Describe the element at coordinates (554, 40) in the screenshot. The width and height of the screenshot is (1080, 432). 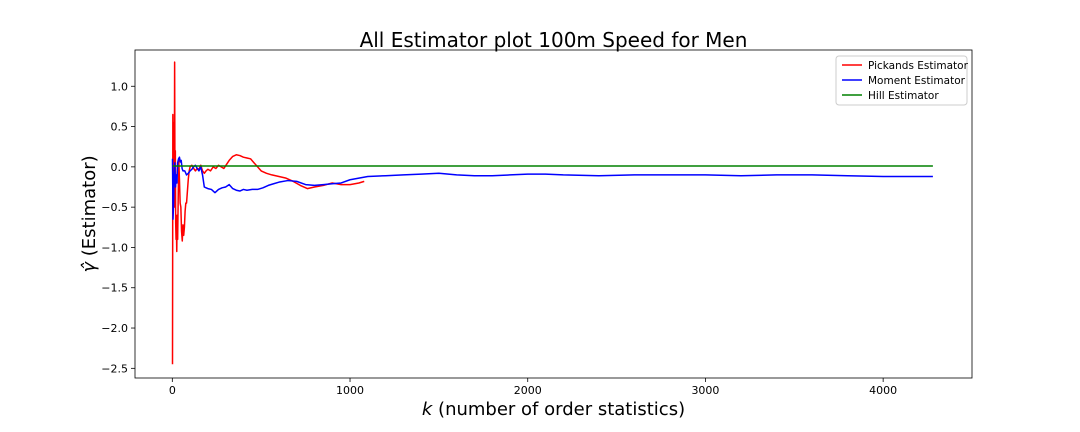
I see `chart-title: All Estimator plot 100m Speed for Men` at that location.